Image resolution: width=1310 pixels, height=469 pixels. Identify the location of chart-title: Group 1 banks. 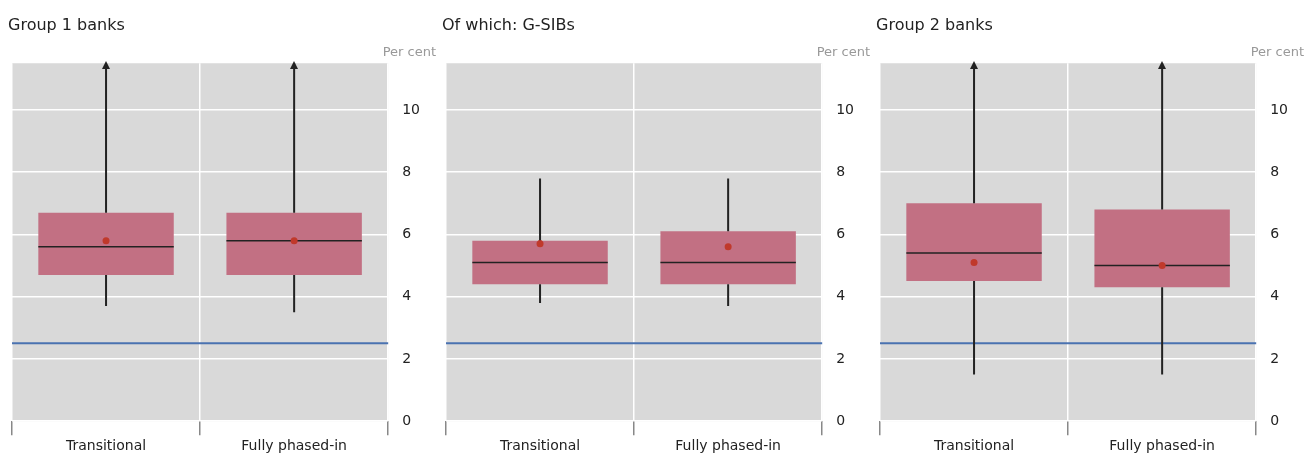
(66, 24).